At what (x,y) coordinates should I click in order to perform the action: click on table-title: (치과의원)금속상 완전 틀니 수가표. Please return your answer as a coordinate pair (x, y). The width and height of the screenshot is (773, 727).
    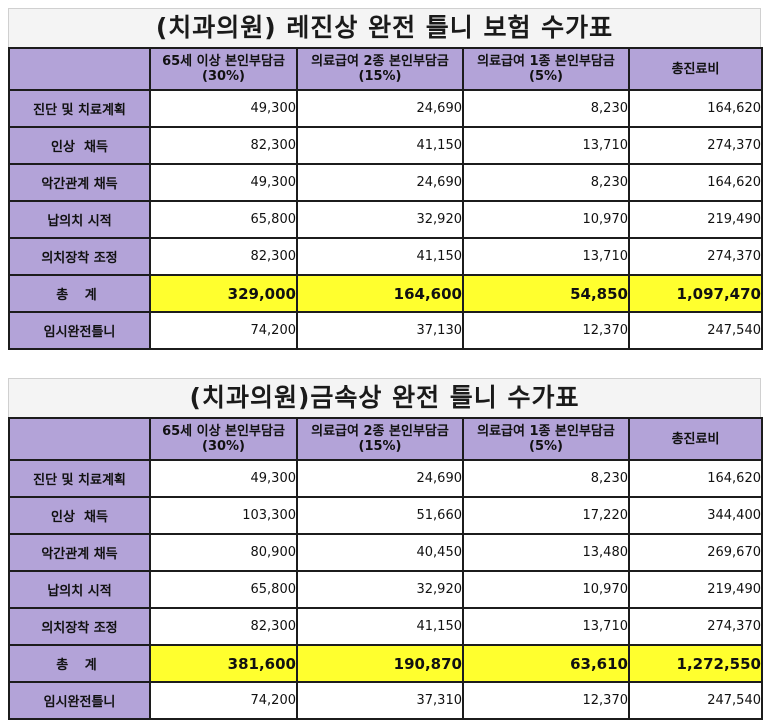
    Looking at the image, I should click on (384, 397).